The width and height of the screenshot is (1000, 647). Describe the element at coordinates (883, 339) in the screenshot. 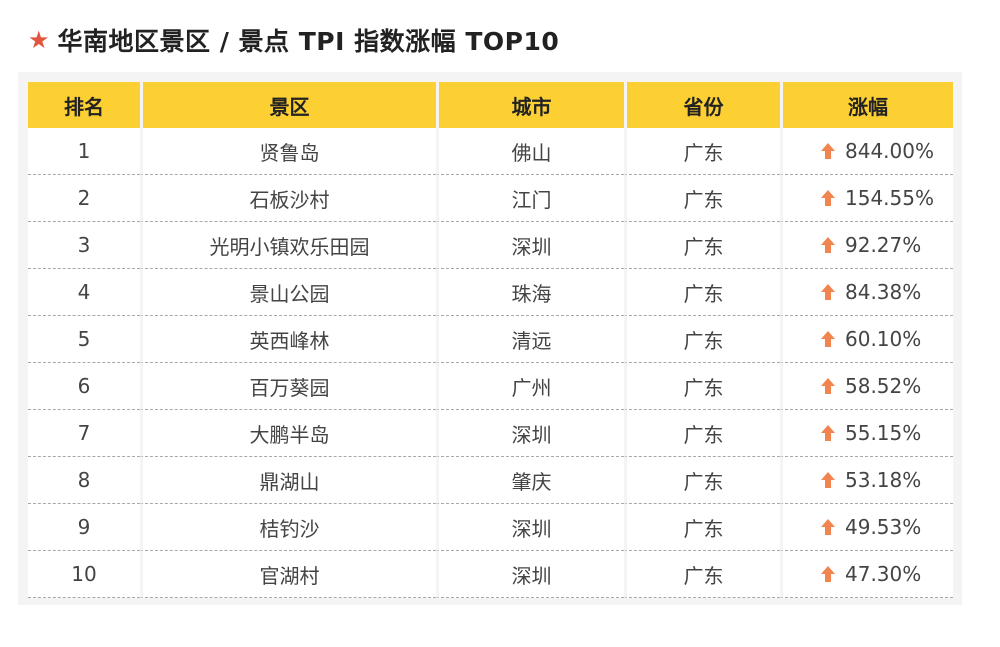

I see `change-value: 60.10%` at that location.